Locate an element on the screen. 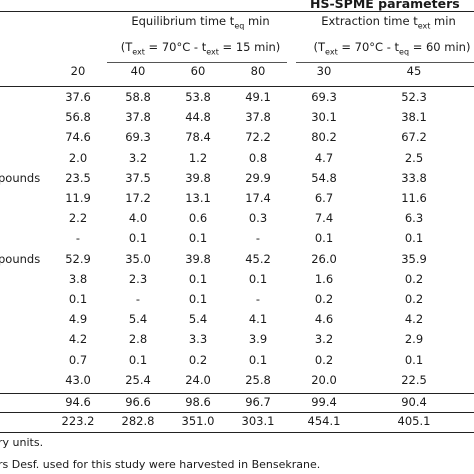 The width and height of the screenshot is (474, 474). table-cell: 37.8 is located at coordinates (138, 117).